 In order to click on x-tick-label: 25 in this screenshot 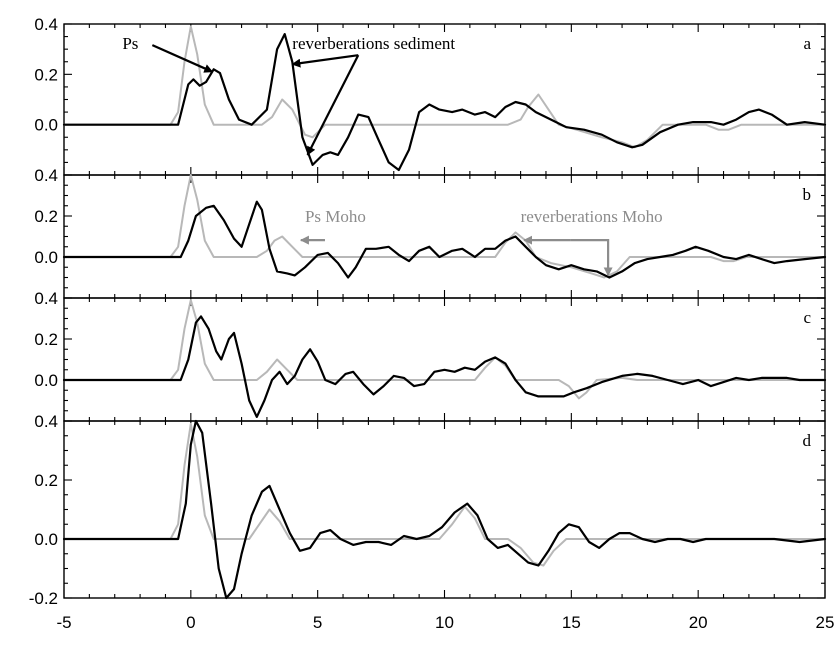, I will do `click(825, 622)`.